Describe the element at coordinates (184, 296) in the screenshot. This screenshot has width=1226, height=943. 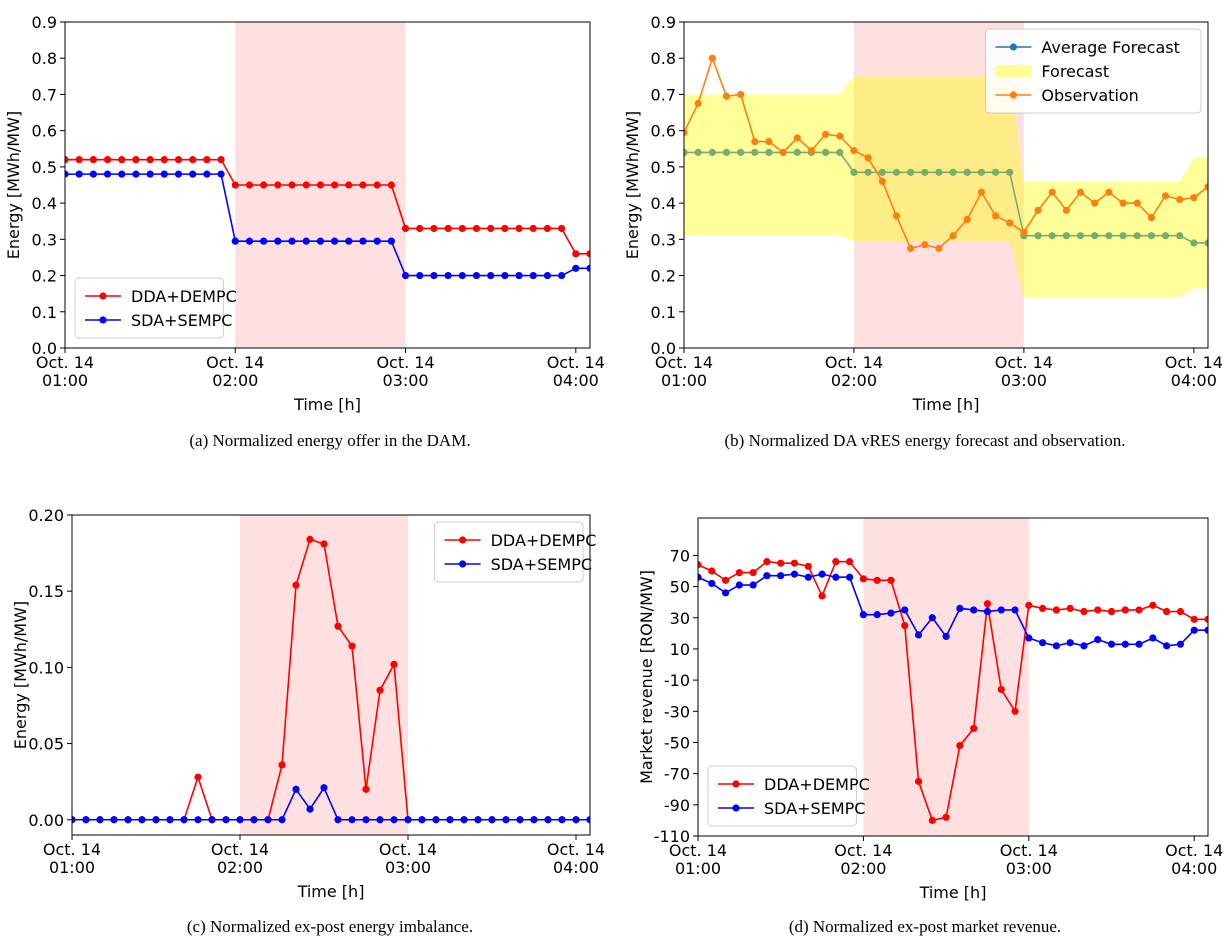
I see `legend-label: DDA+DEMPC` at that location.